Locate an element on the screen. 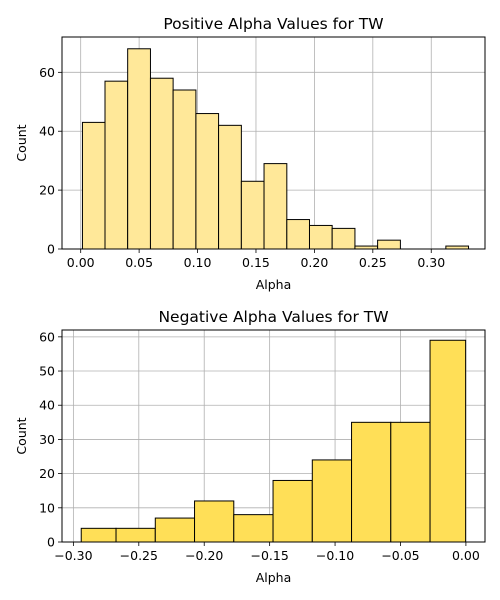 This screenshot has width=500, height=600. x-tick-label: 0.20 is located at coordinates (314, 262).